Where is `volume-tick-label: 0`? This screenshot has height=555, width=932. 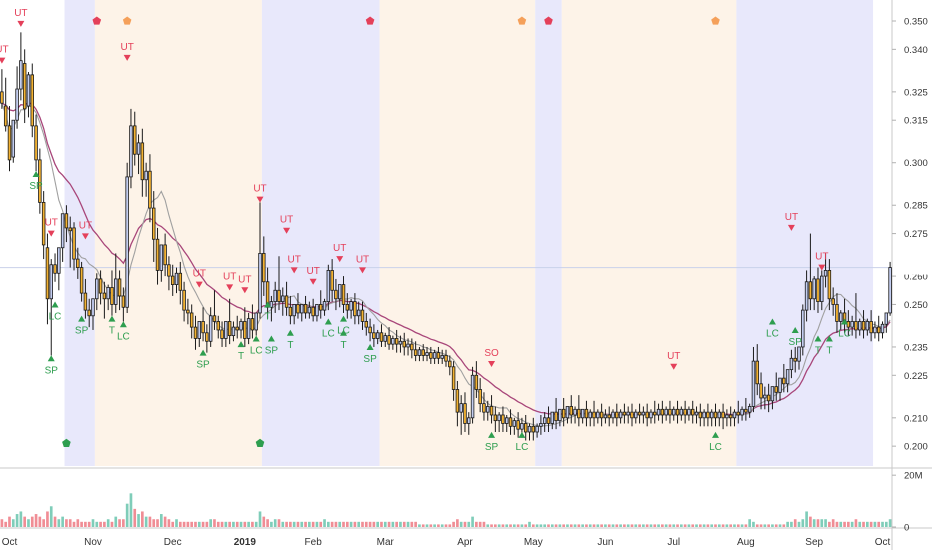
volume-tick-label: 0 is located at coordinates (906, 528).